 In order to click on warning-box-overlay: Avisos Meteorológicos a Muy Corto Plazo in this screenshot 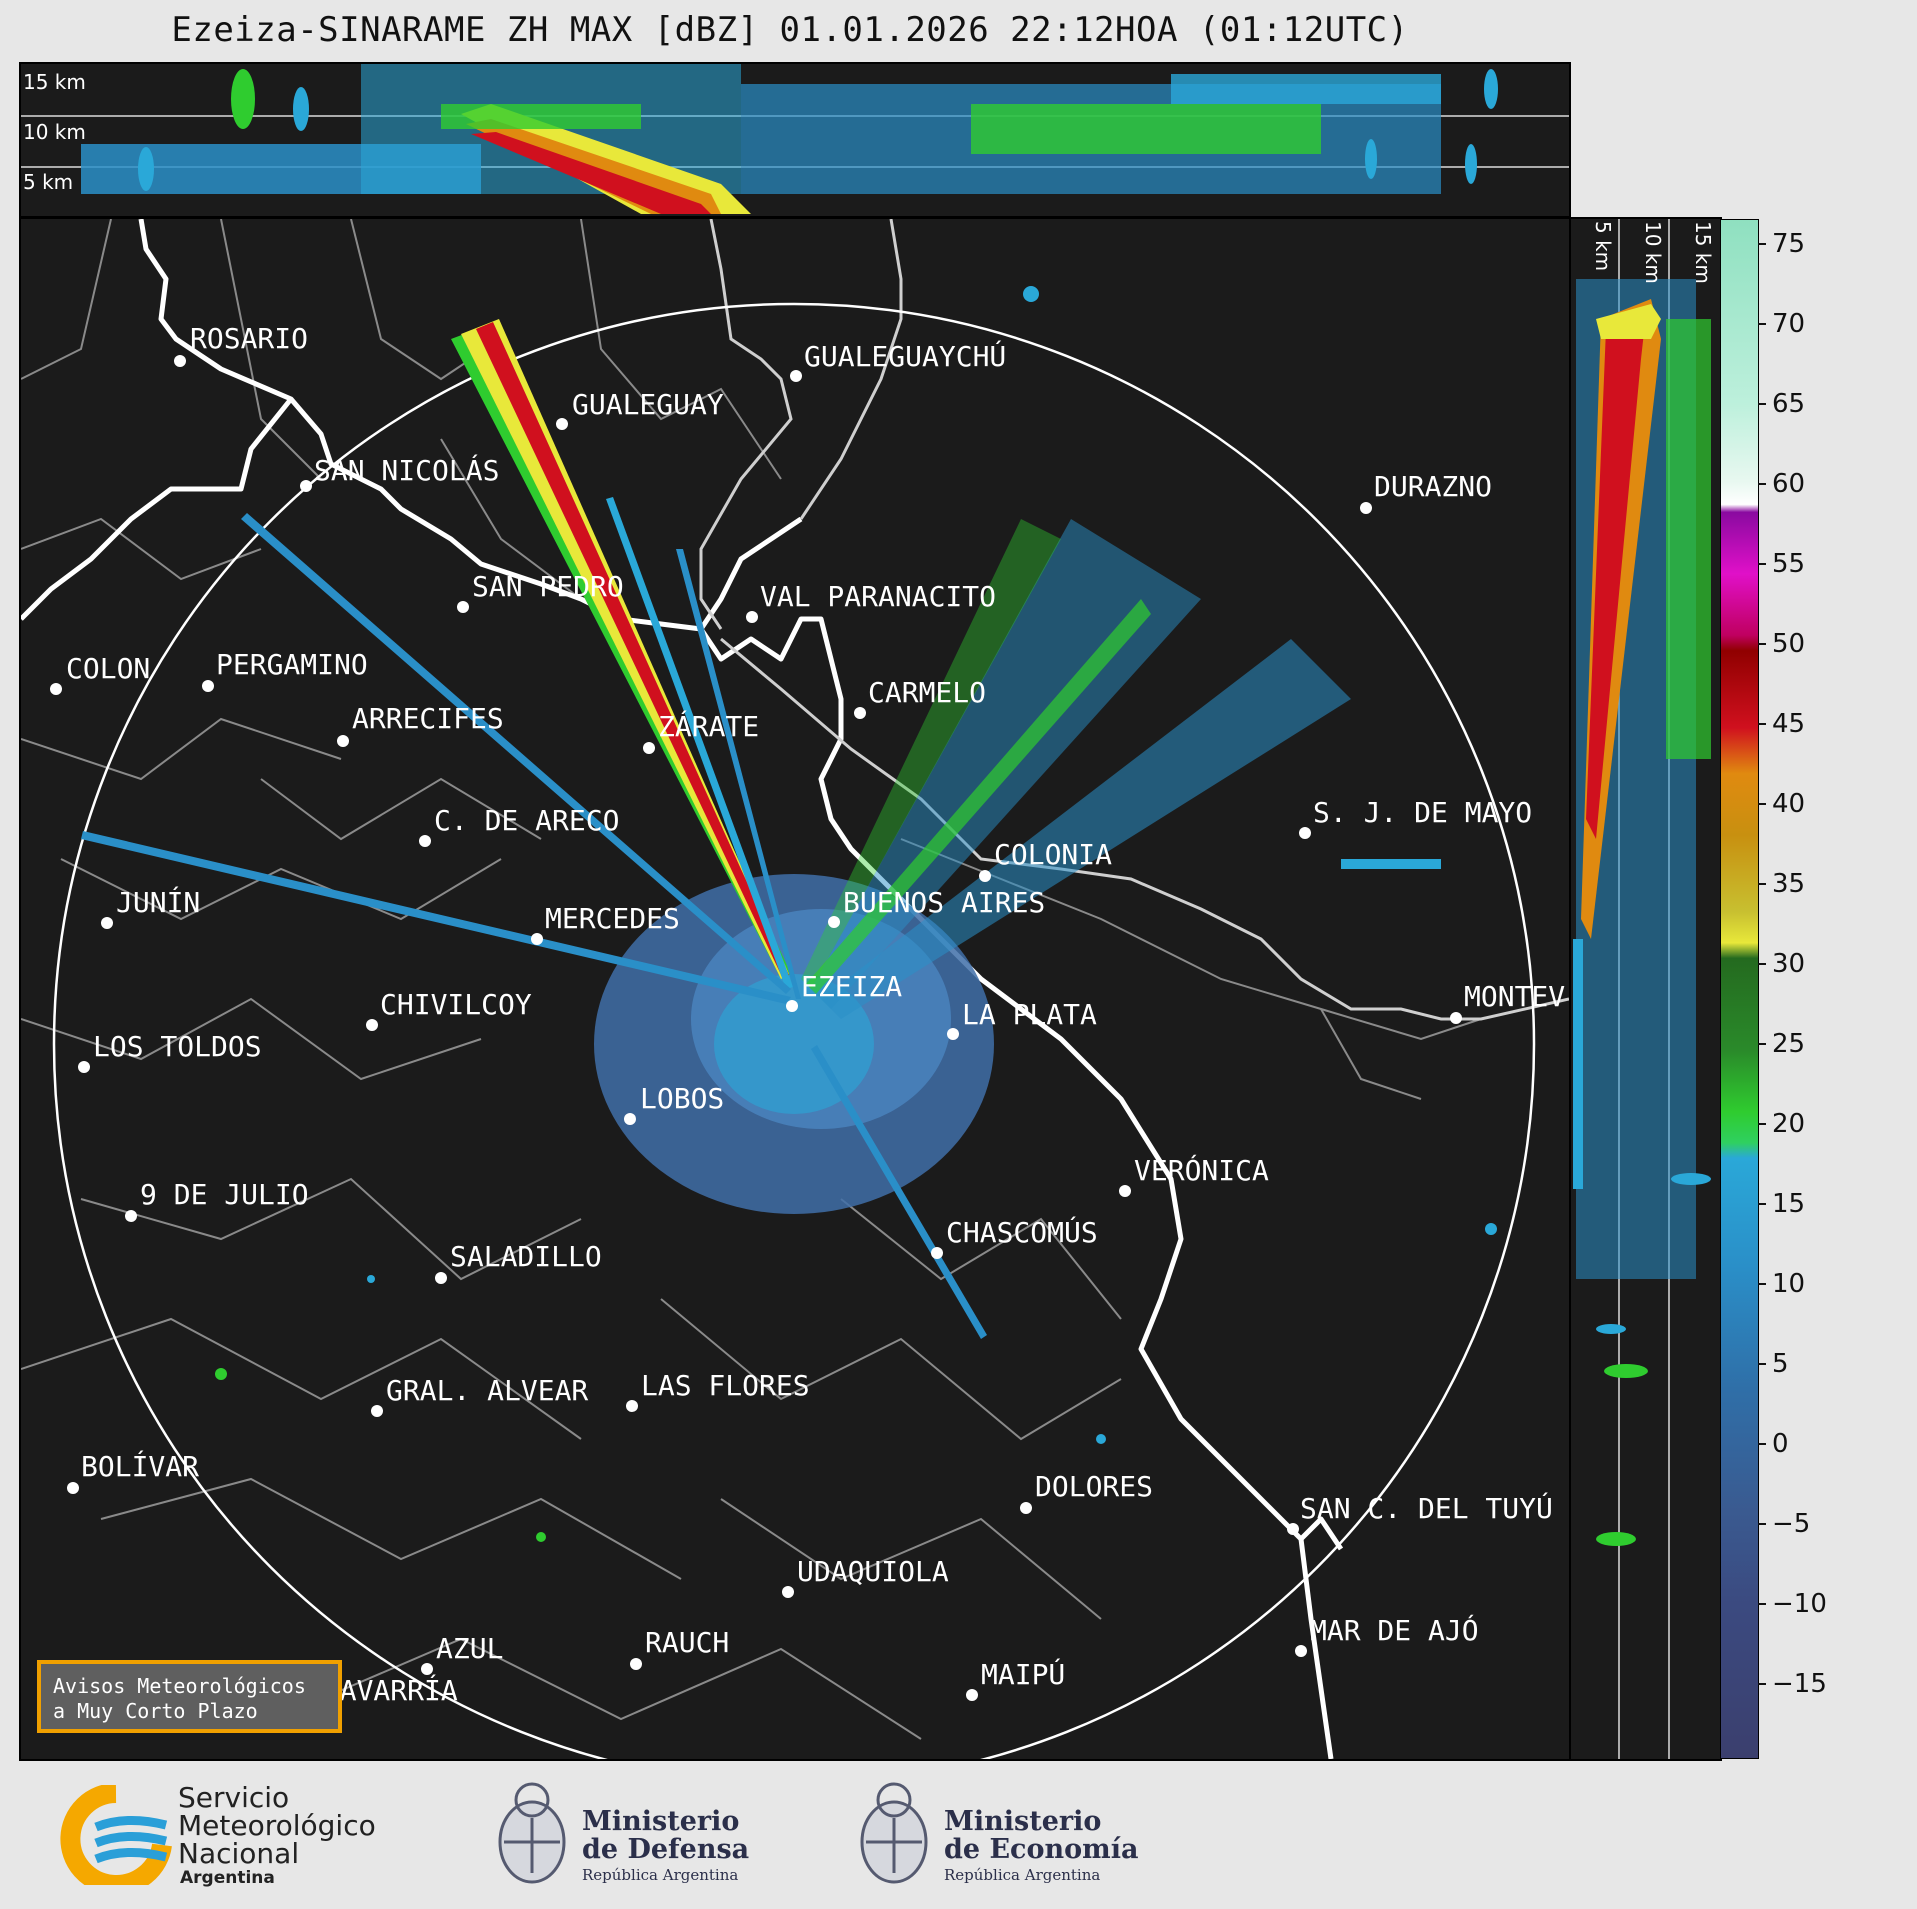, I will do `click(189, 1696)`.